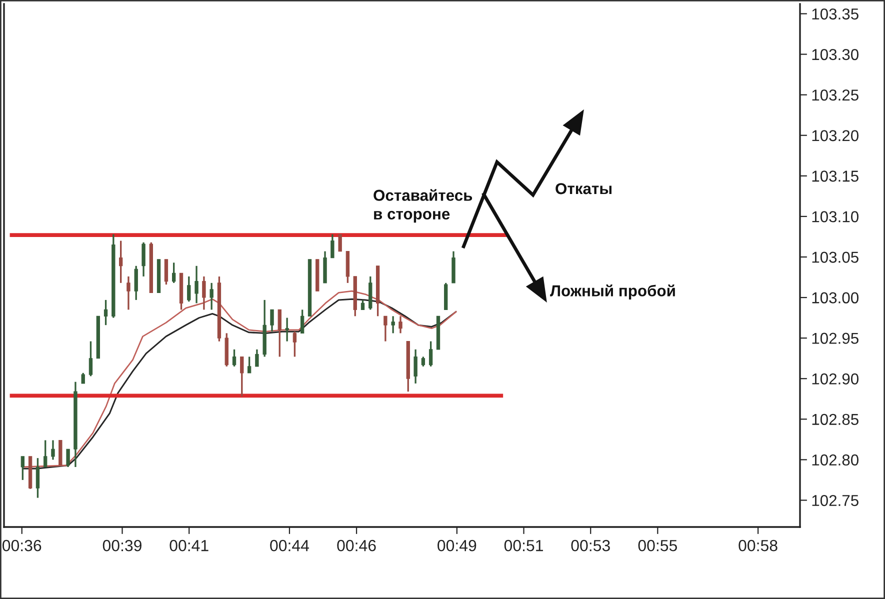 The image size is (885, 599). Describe the element at coordinates (835, 257) in the screenshot. I see `y-tick-label: 103.05` at that location.